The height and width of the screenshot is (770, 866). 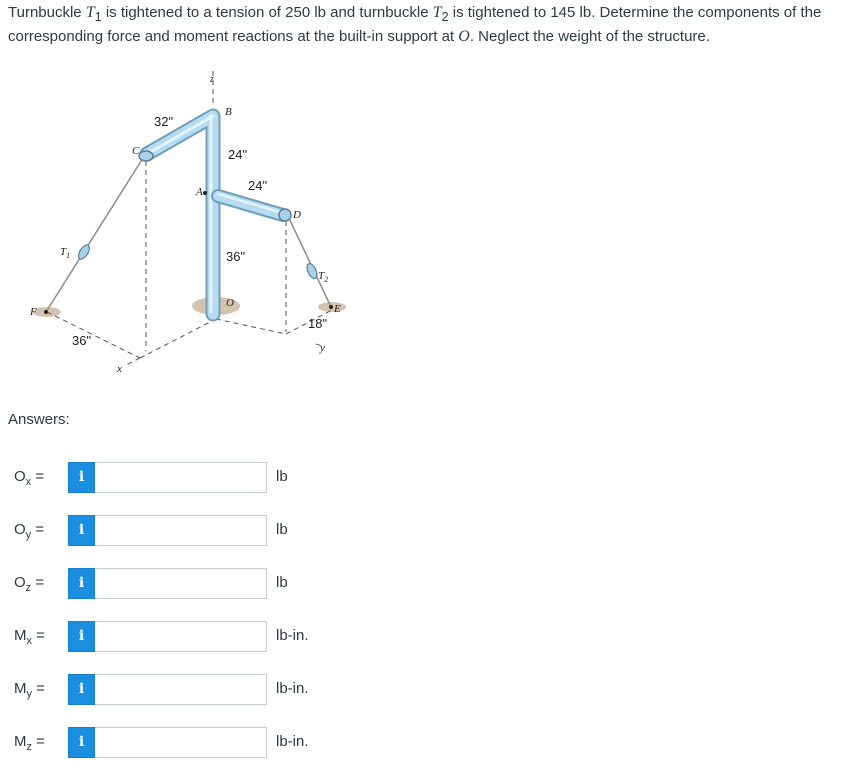 I want to click on answer-label: Ox =, so click(x=29, y=478).